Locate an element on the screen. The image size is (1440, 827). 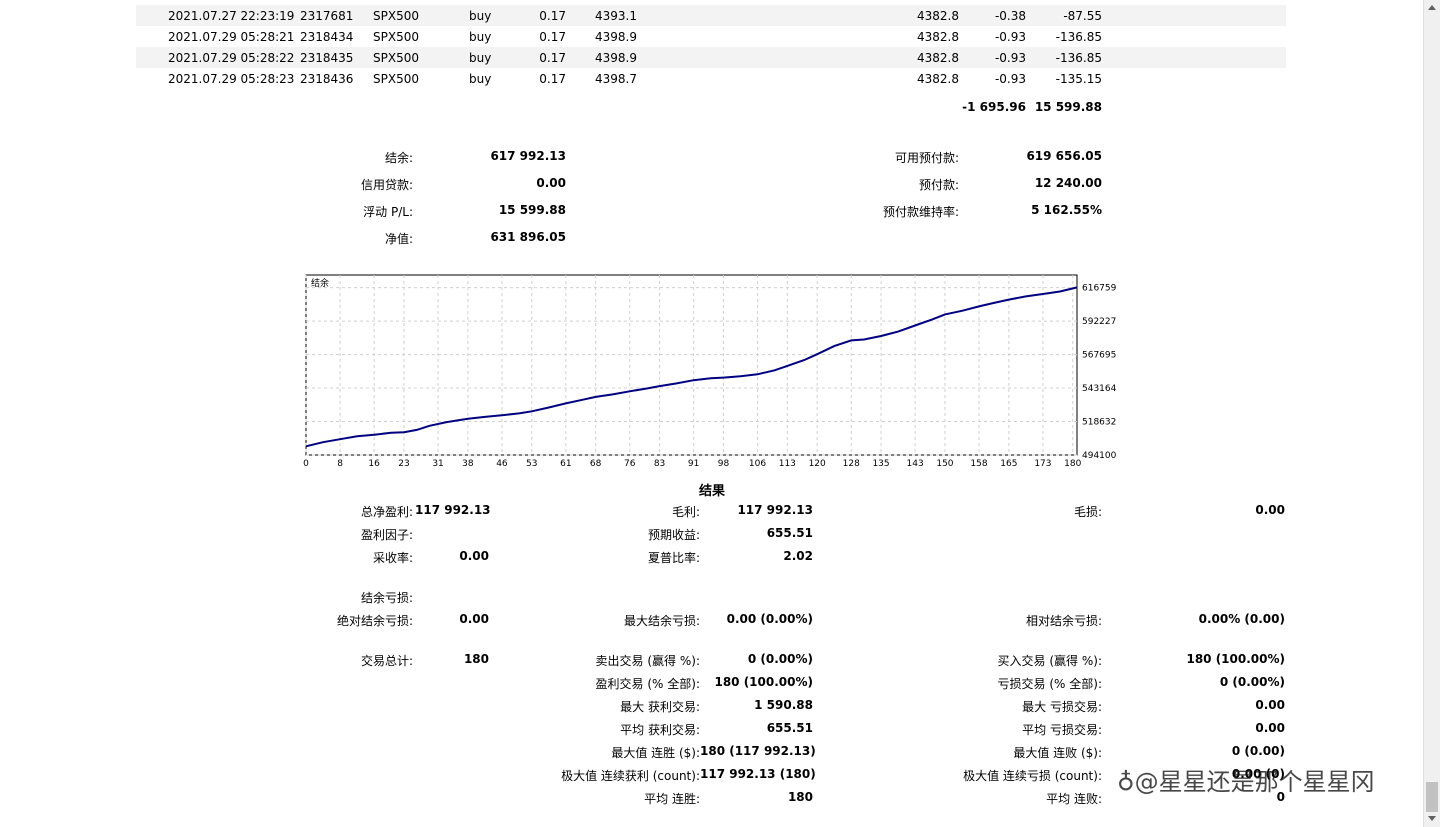
chart-x-tick-label: 150 is located at coordinates (944, 464).